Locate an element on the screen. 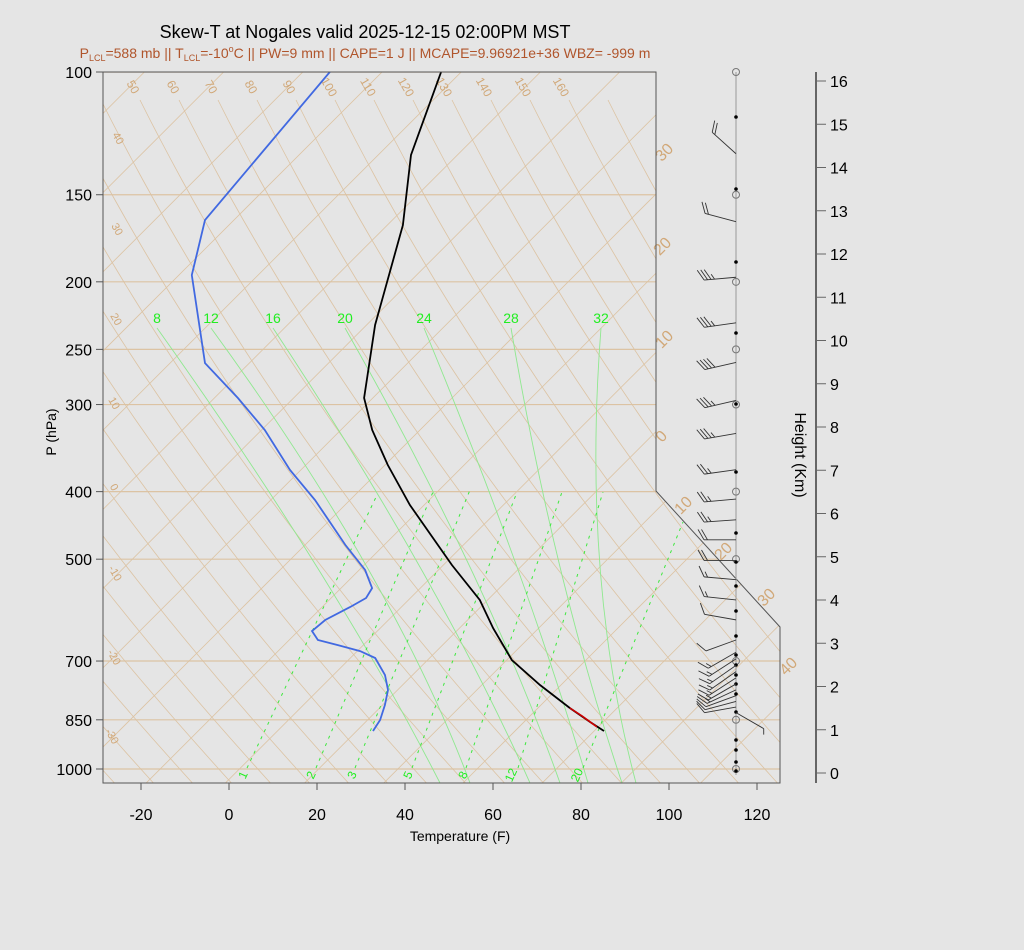  moist-adiabat-label: 28 is located at coordinates (511, 318).